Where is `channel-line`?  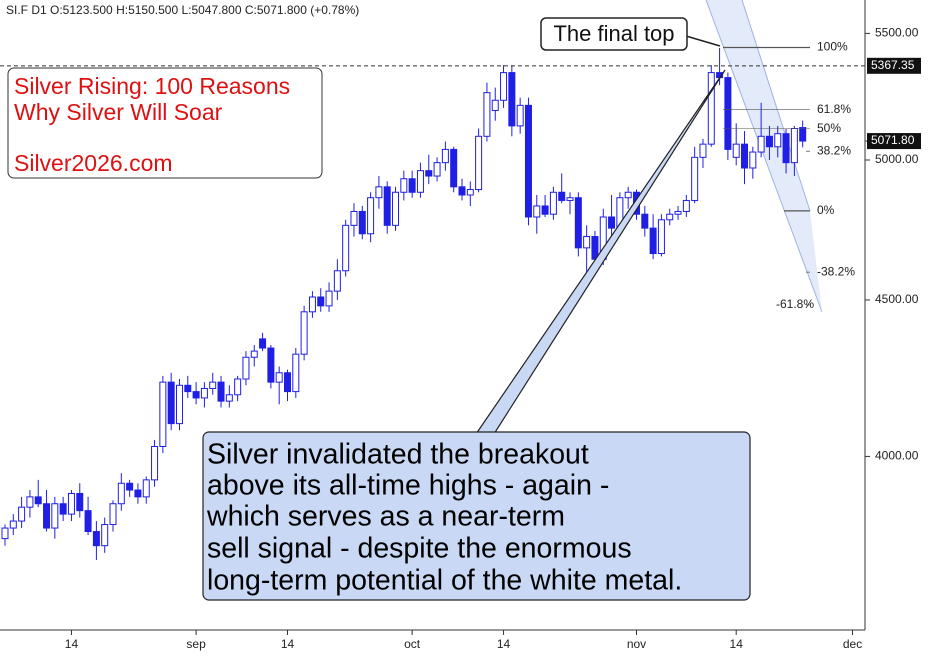
channel-line is located at coordinates (764, 156).